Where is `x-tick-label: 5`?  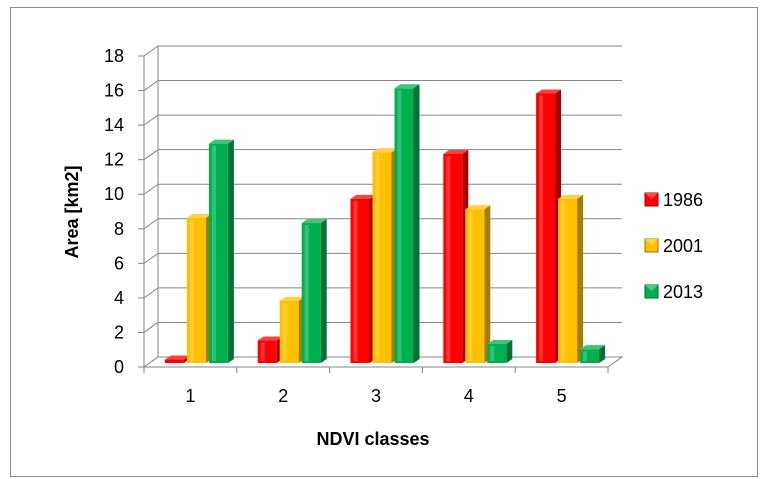 x-tick-label: 5 is located at coordinates (562, 396).